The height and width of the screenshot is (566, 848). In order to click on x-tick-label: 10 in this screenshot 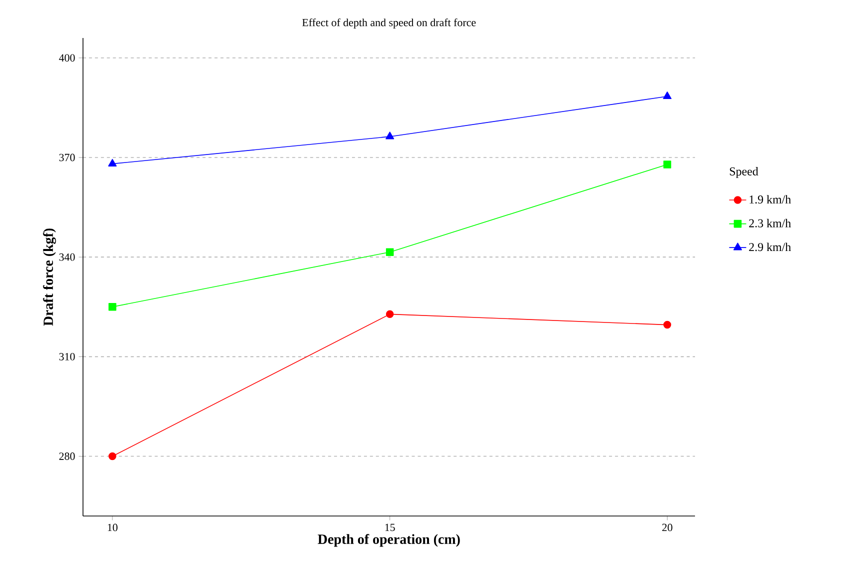, I will do `click(113, 528)`.